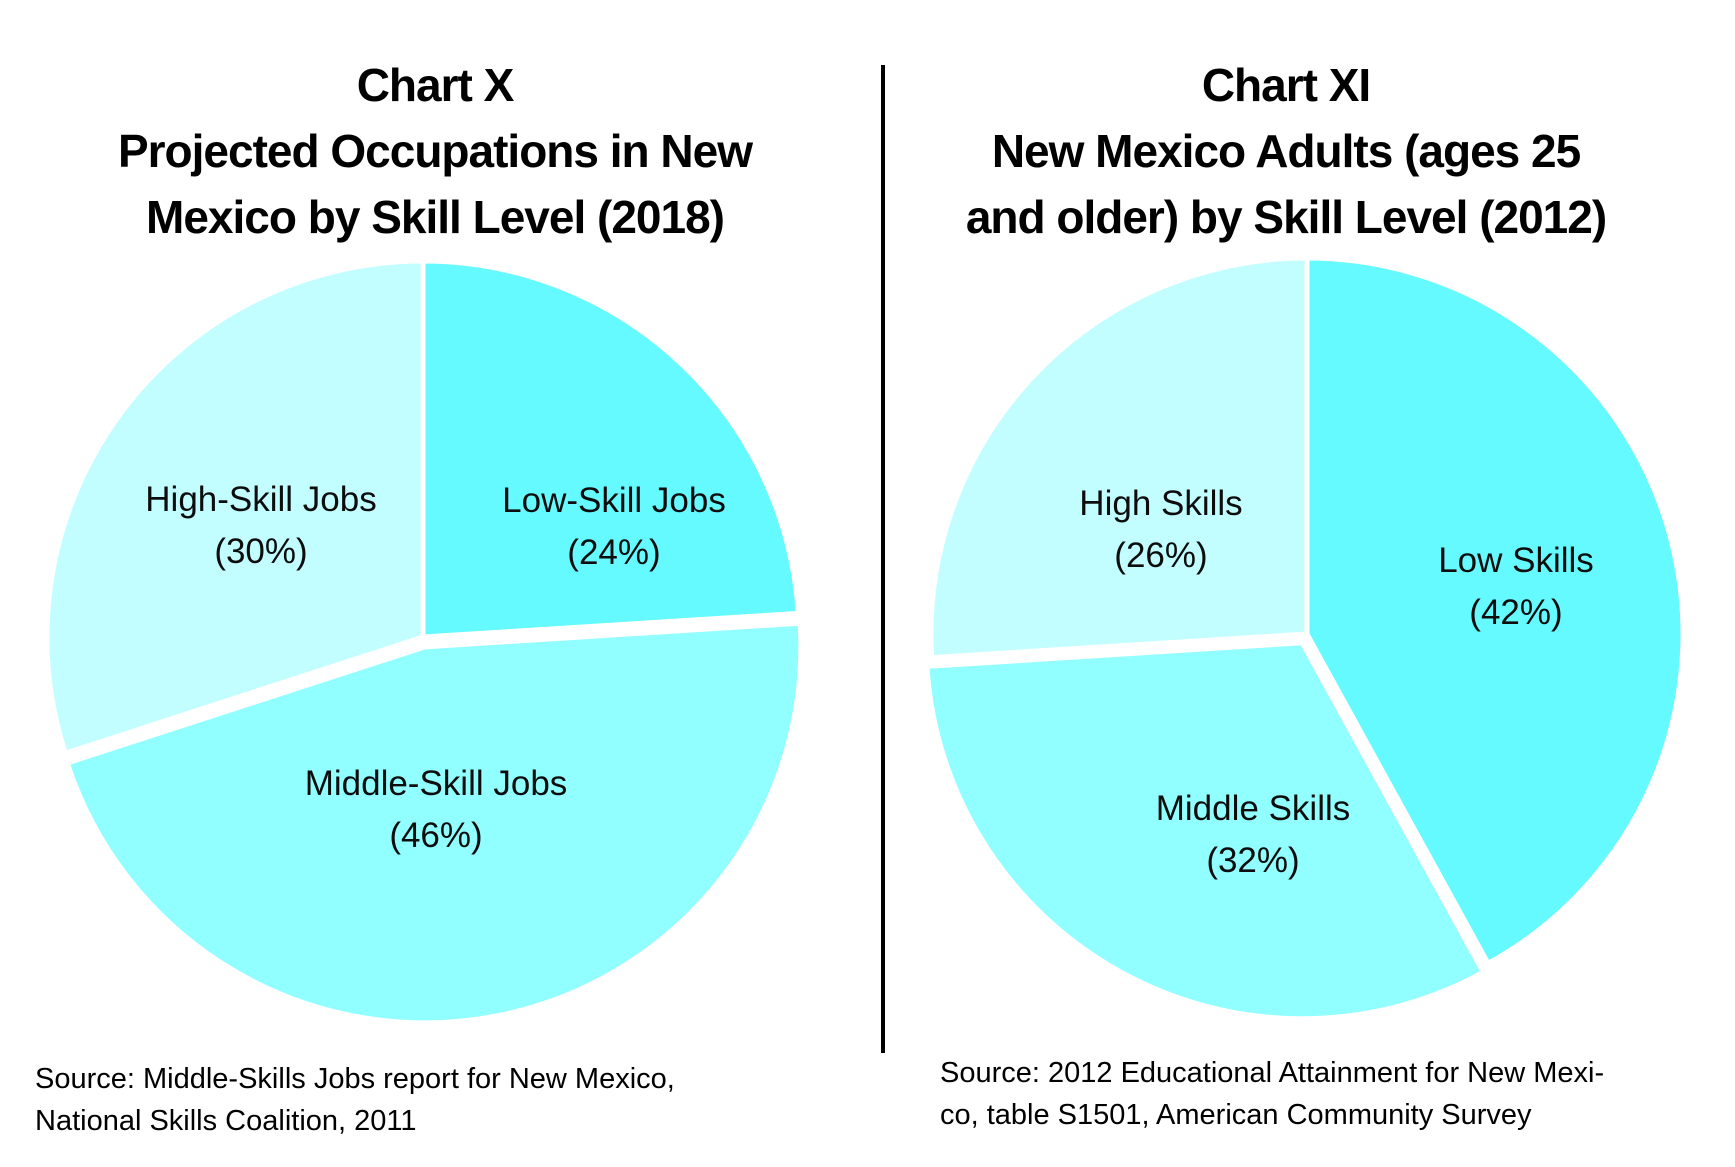  Describe the element at coordinates (1516, 587) in the screenshot. I see `chart-xi-label-low-skills: Low Skills (42%)` at that location.